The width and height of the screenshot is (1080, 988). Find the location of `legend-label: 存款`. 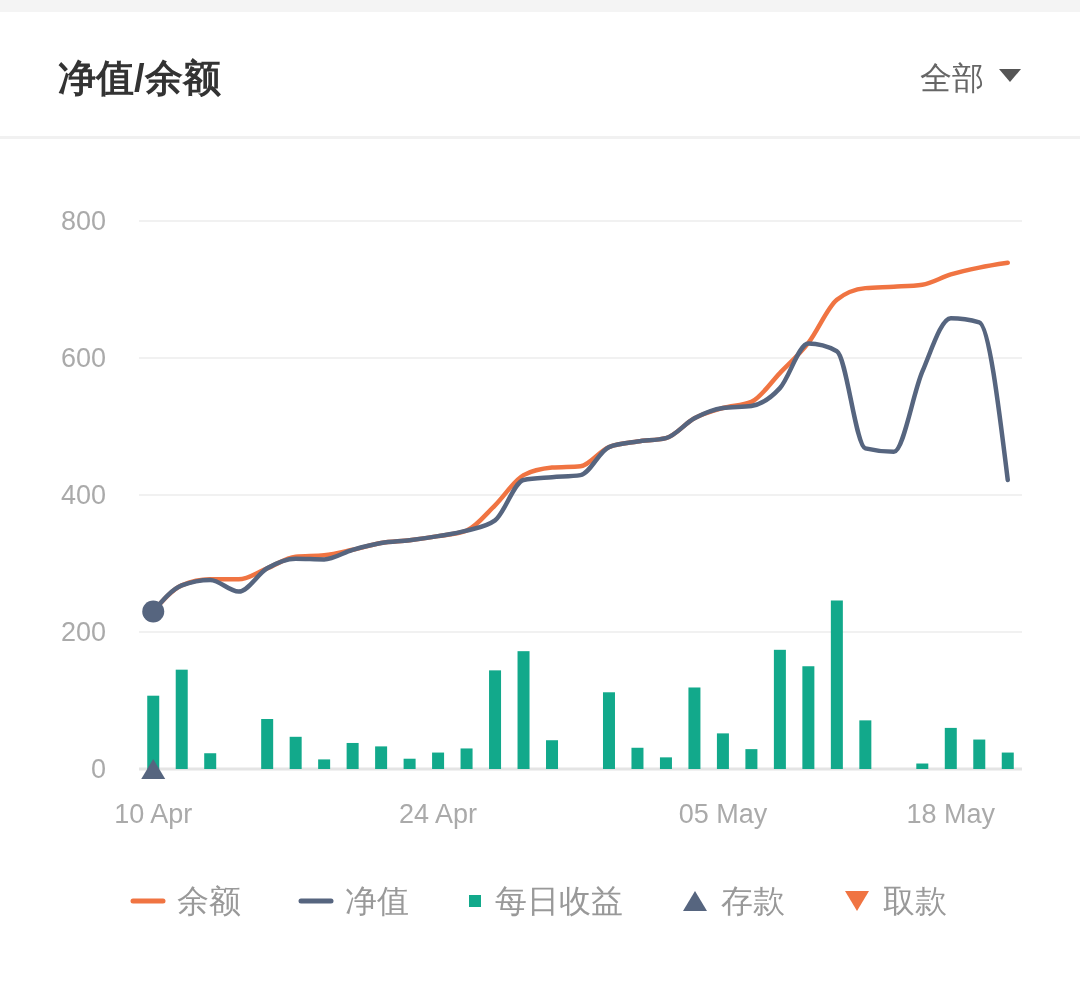

legend-label: 存款 is located at coordinates (753, 901).